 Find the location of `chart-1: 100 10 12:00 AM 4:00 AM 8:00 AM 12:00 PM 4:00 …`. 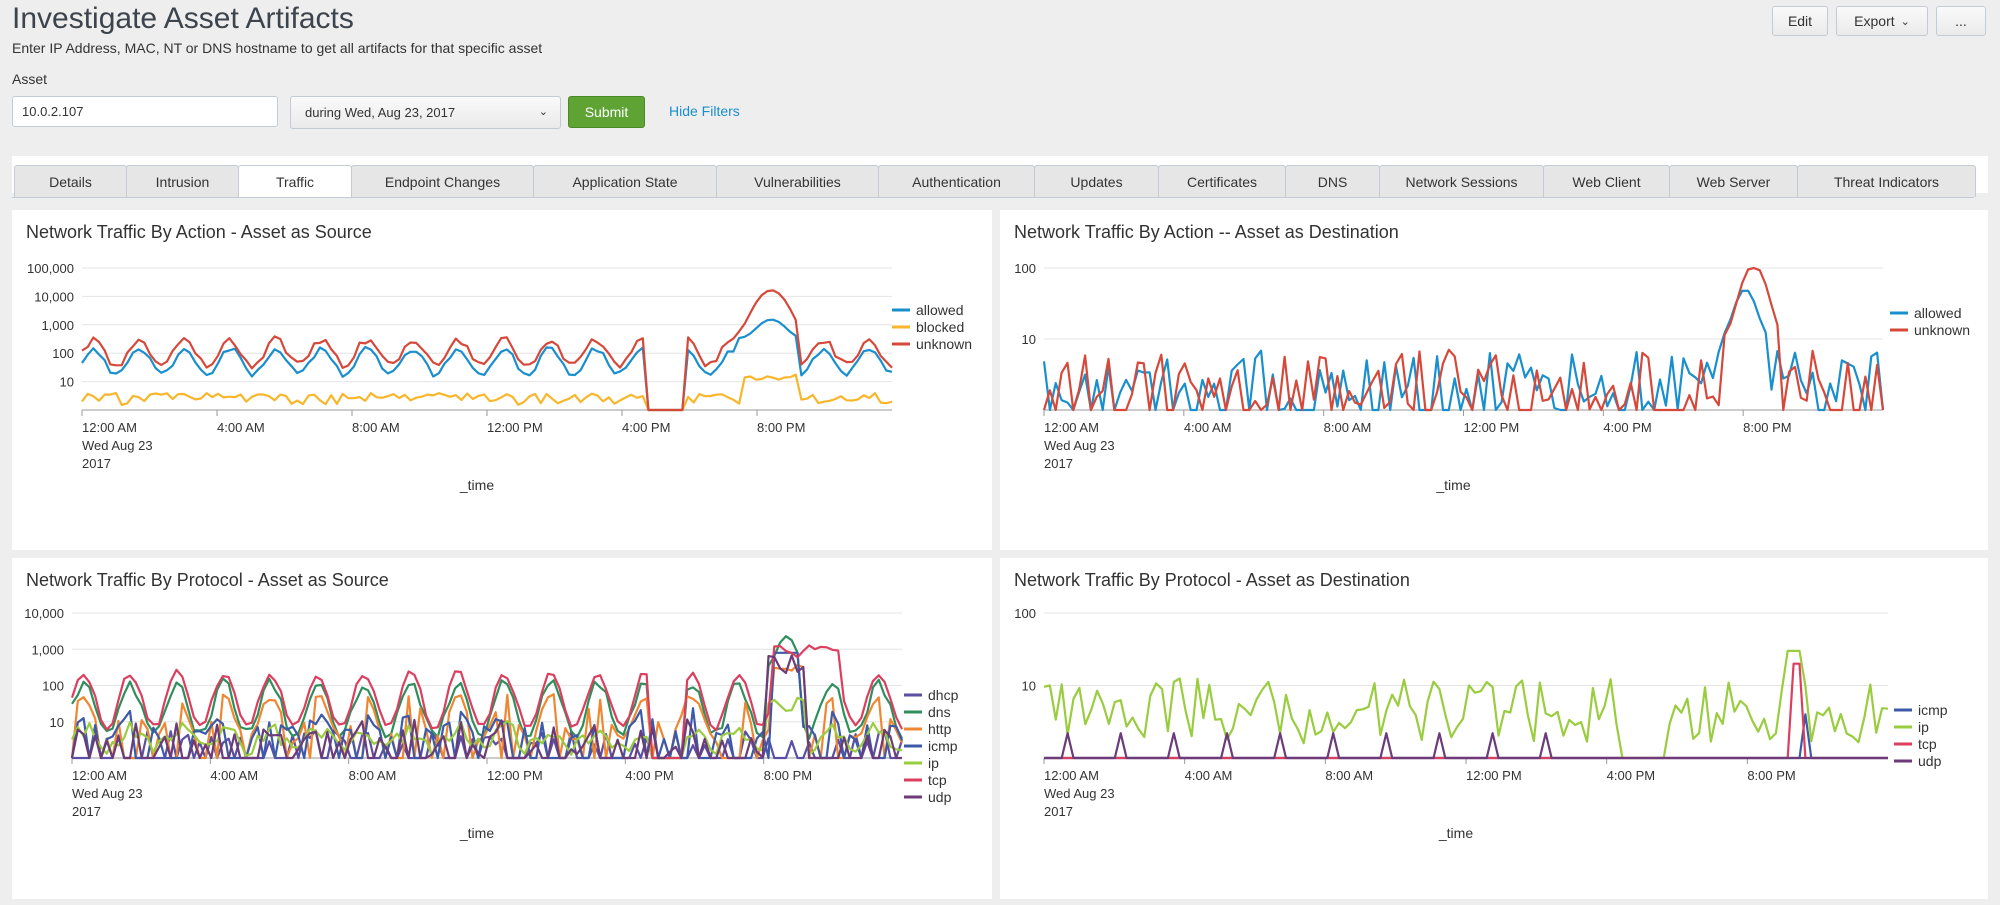

chart-1: 100 10 12:00 AM 4:00 AM 8:00 AM 12:00 PM 4:00 … is located at coordinates (1492, 377).